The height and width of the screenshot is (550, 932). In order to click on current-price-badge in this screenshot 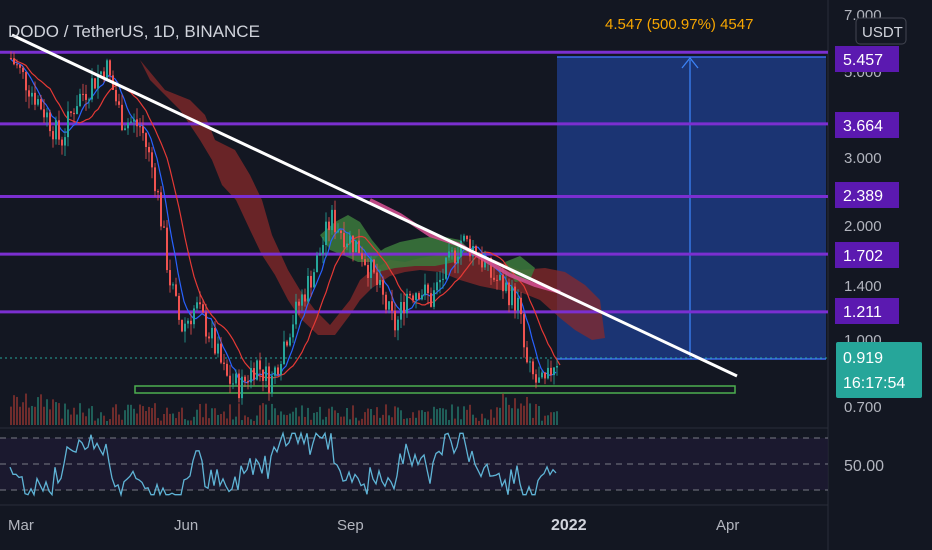, I will do `click(879, 370)`.